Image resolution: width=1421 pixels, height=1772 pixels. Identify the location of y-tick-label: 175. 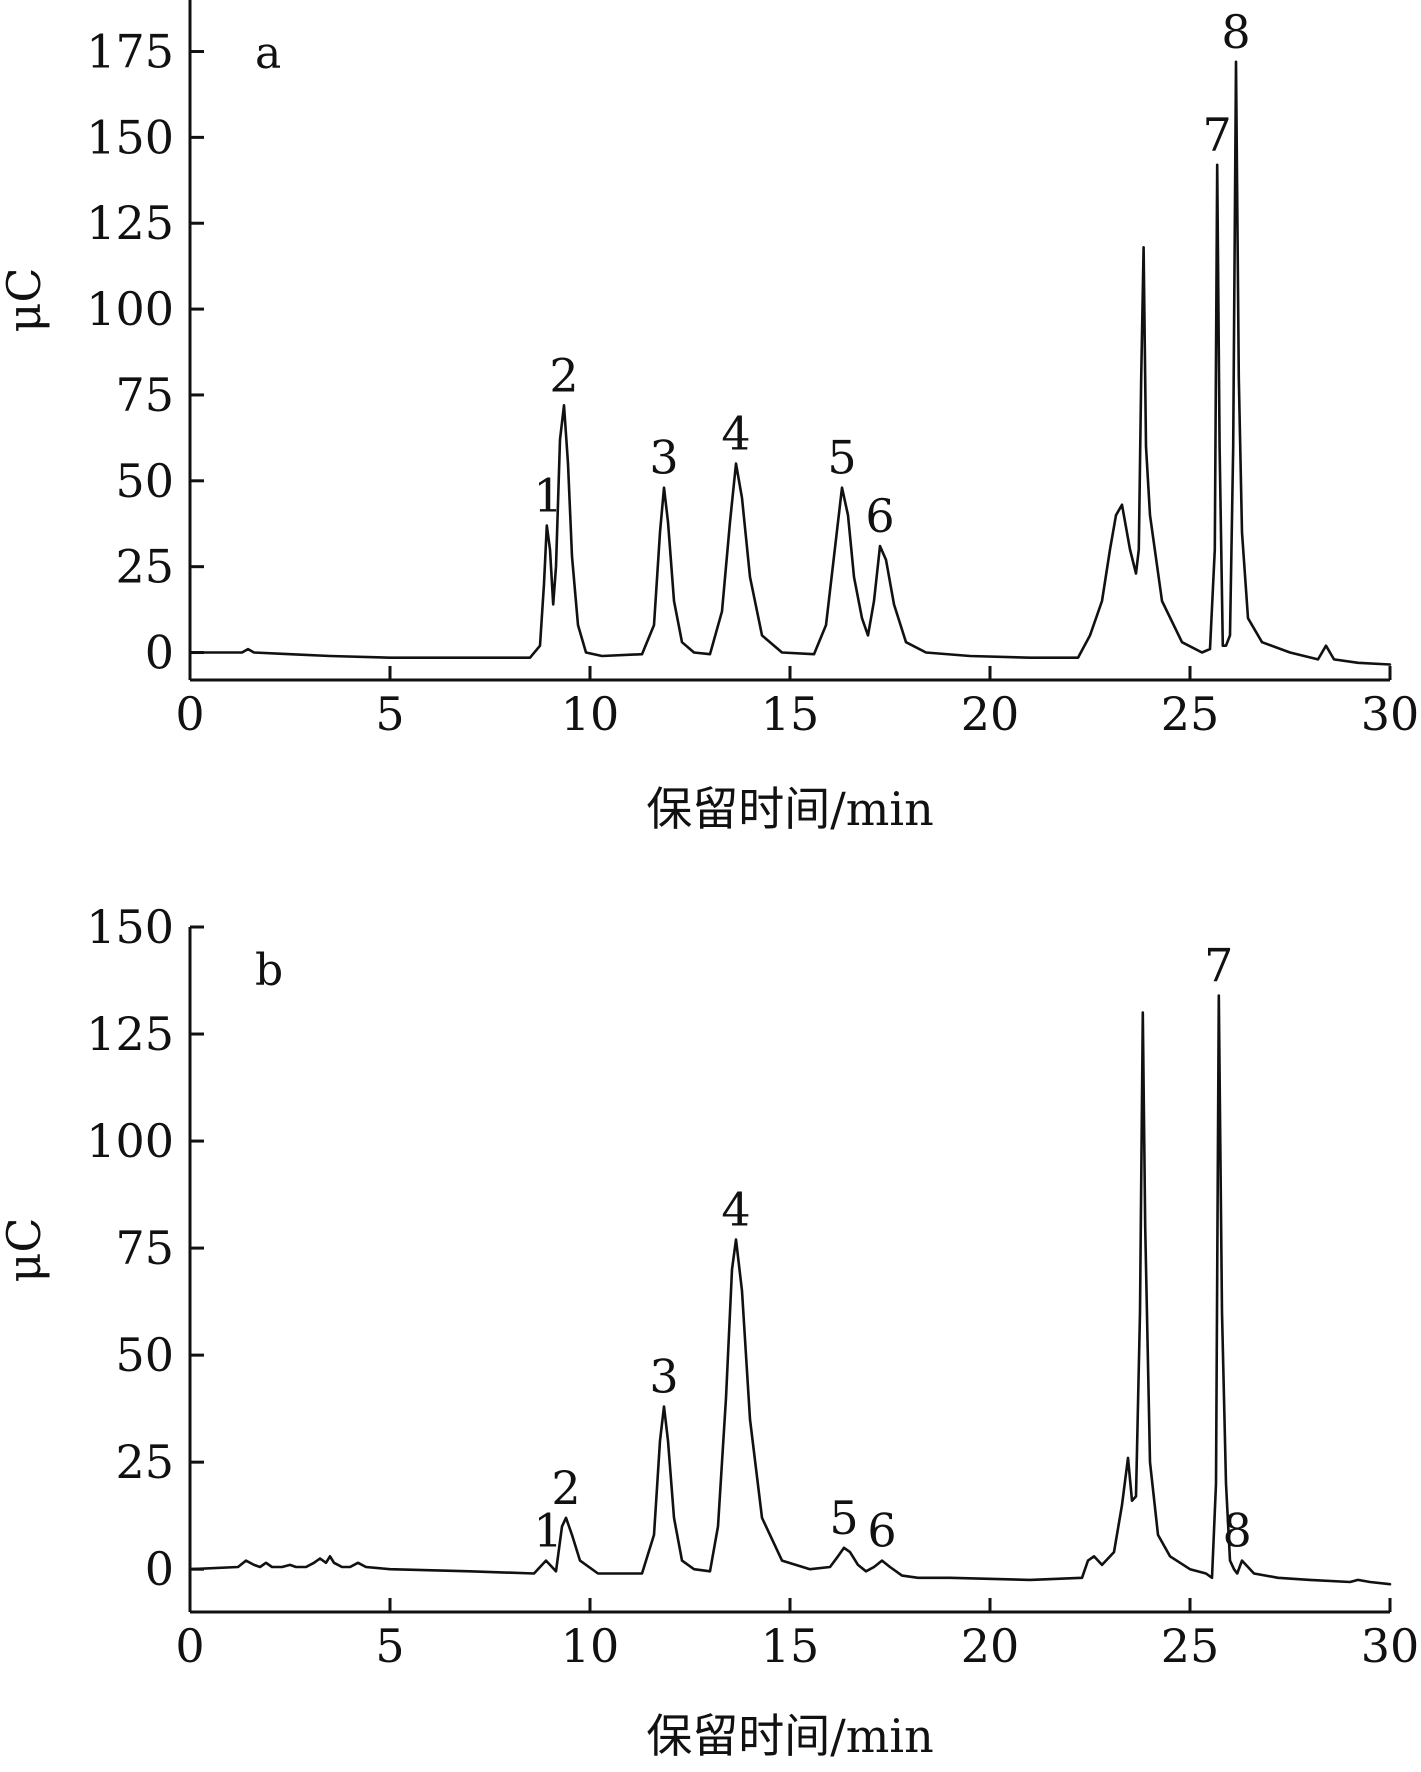
(130, 52).